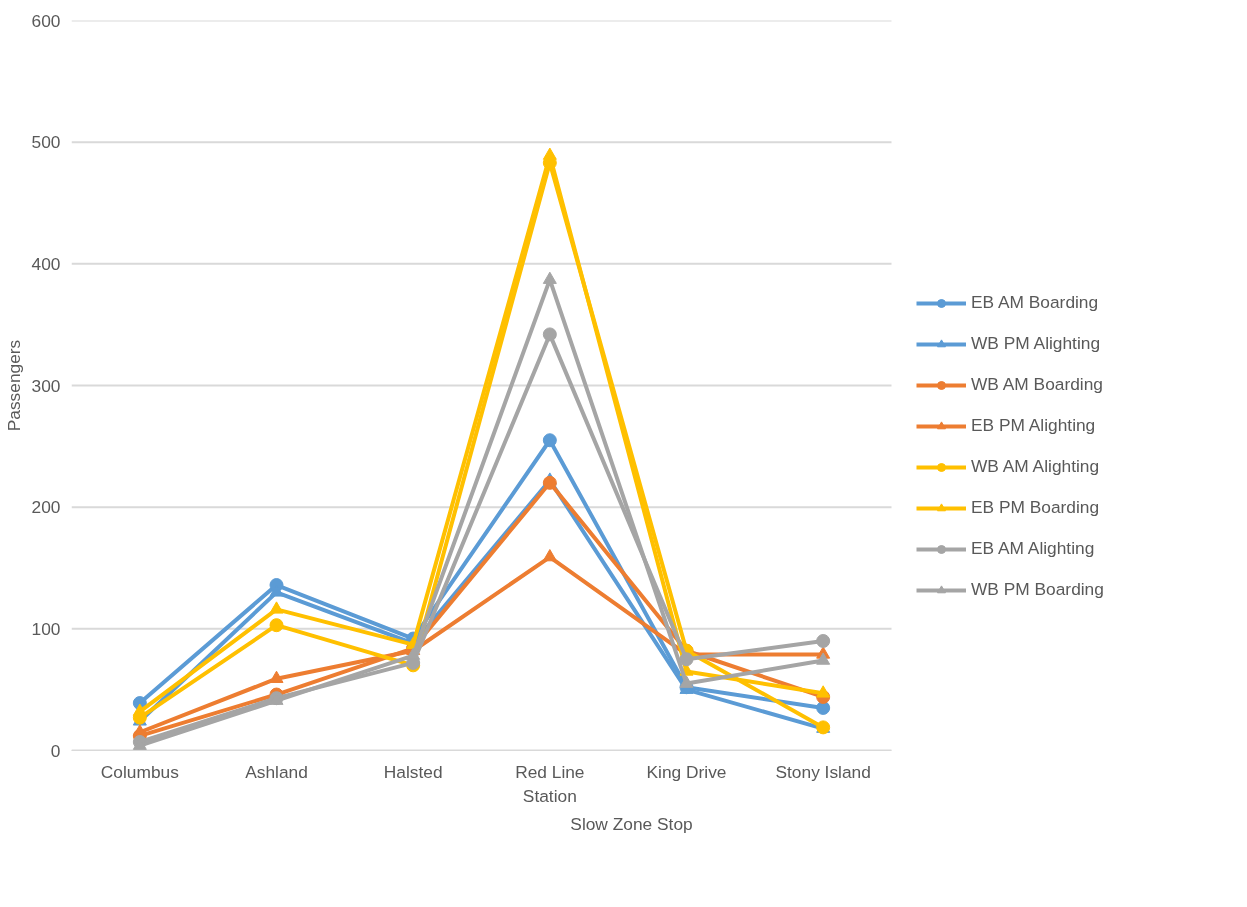 This screenshot has height=907, width=1247. I want to click on legend-label: WB PM Alighting, so click(1036, 343).